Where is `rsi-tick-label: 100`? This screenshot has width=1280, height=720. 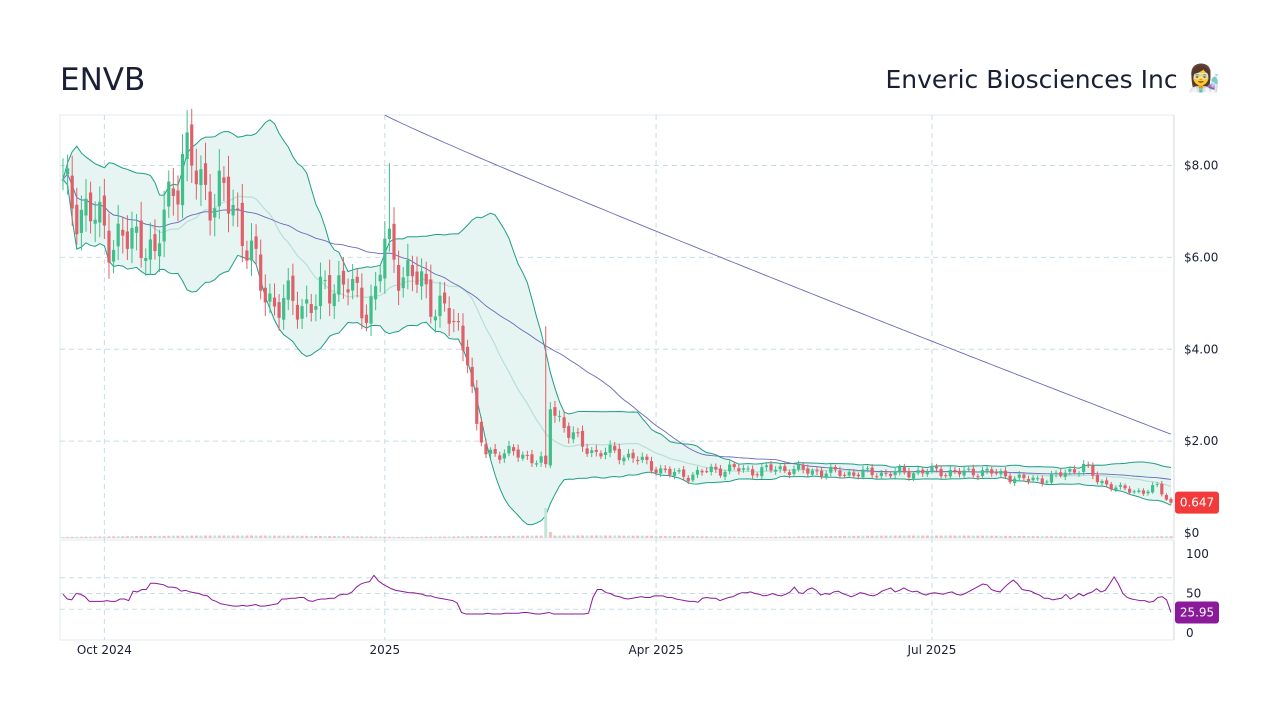 rsi-tick-label: 100 is located at coordinates (1197, 554).